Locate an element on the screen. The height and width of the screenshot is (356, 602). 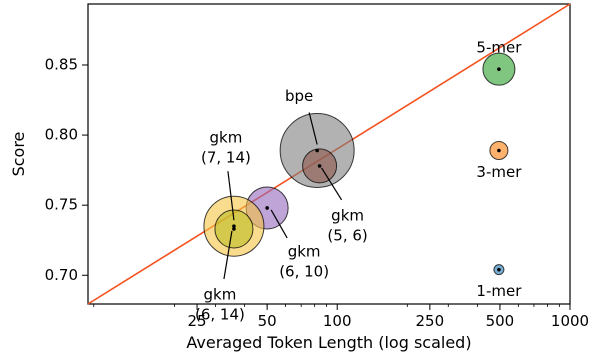
y-axis: 0.70 0.75 0.80 0.85 is located at coordinates (66, 169).